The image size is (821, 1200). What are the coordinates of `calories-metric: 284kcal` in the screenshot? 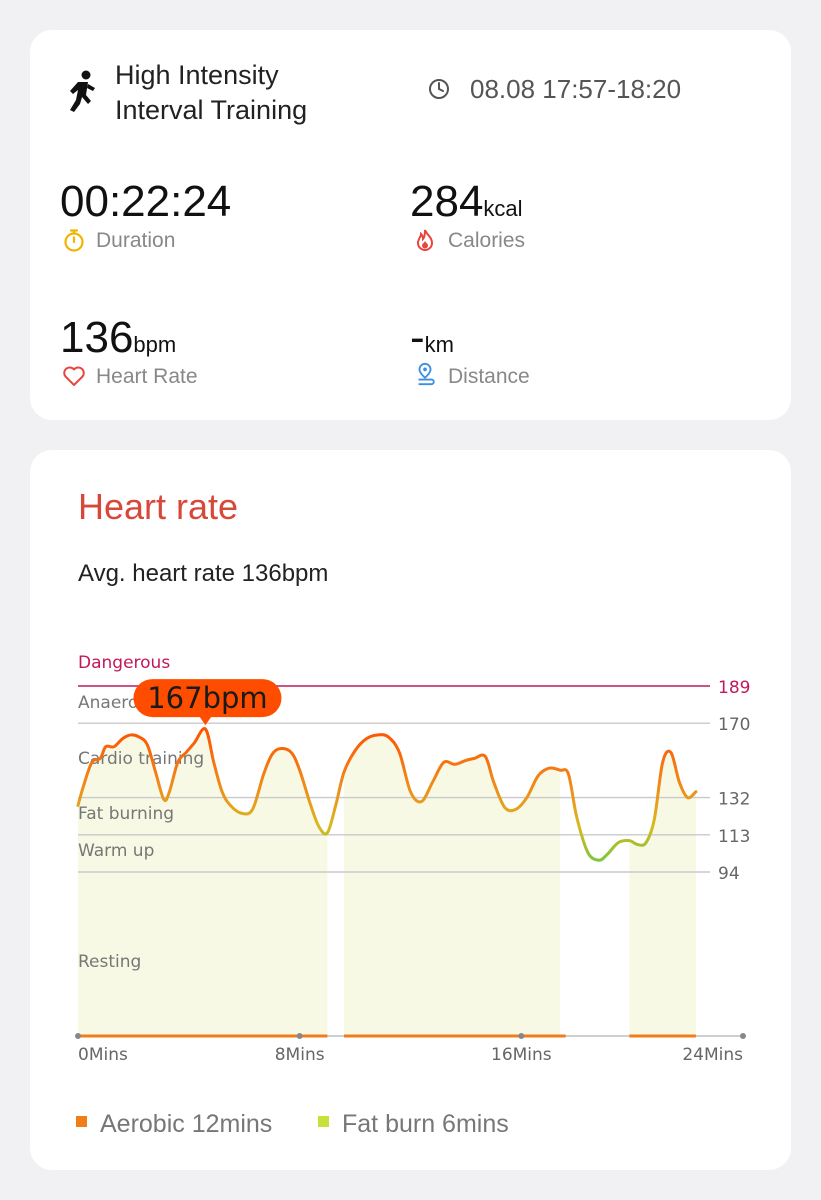 It's located at (466, 202).